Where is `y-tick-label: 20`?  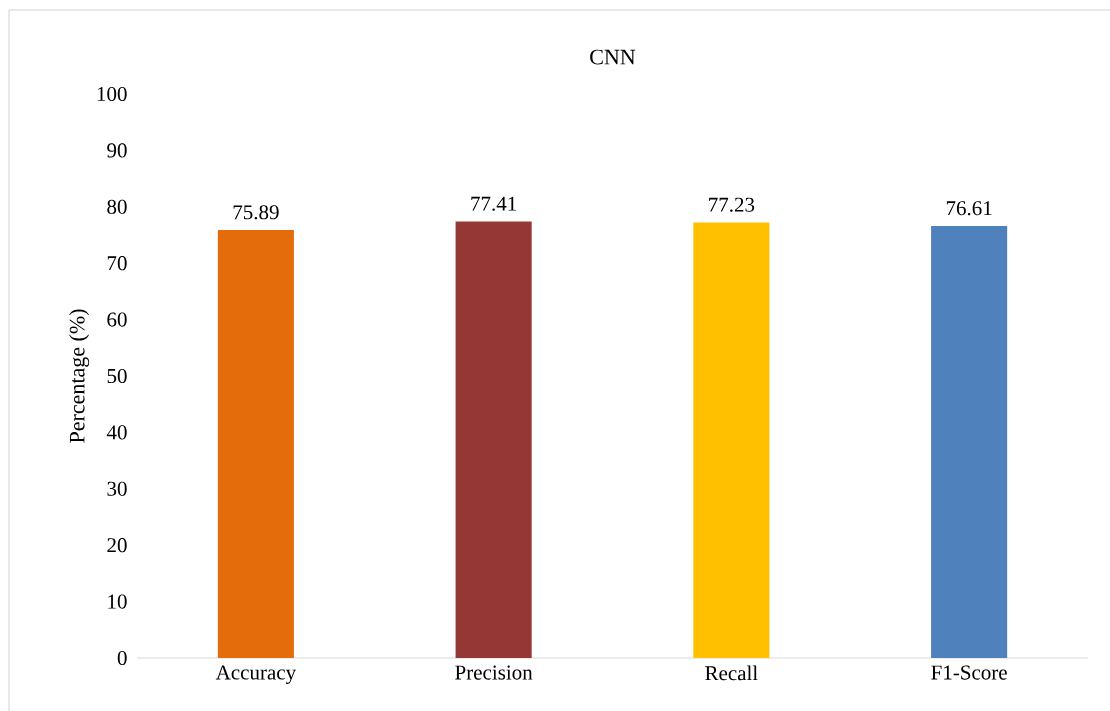
y-tick-label: 20 is located at coordinates (117, 545).